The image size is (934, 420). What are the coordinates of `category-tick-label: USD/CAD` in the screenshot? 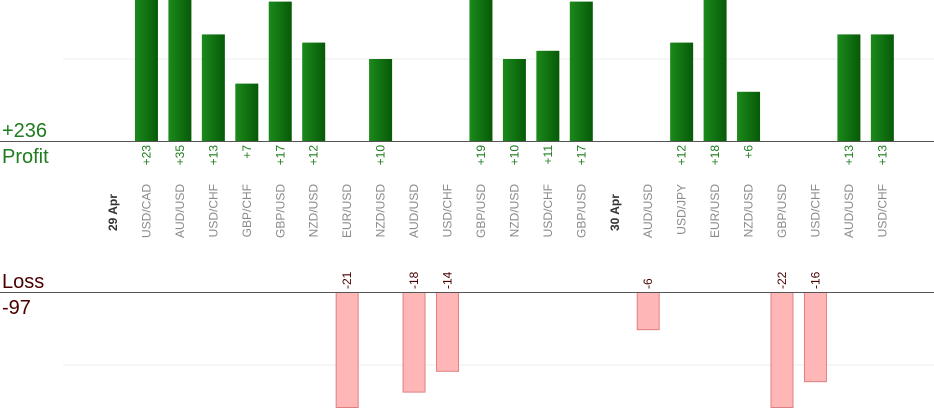 It's located at (146, 211).